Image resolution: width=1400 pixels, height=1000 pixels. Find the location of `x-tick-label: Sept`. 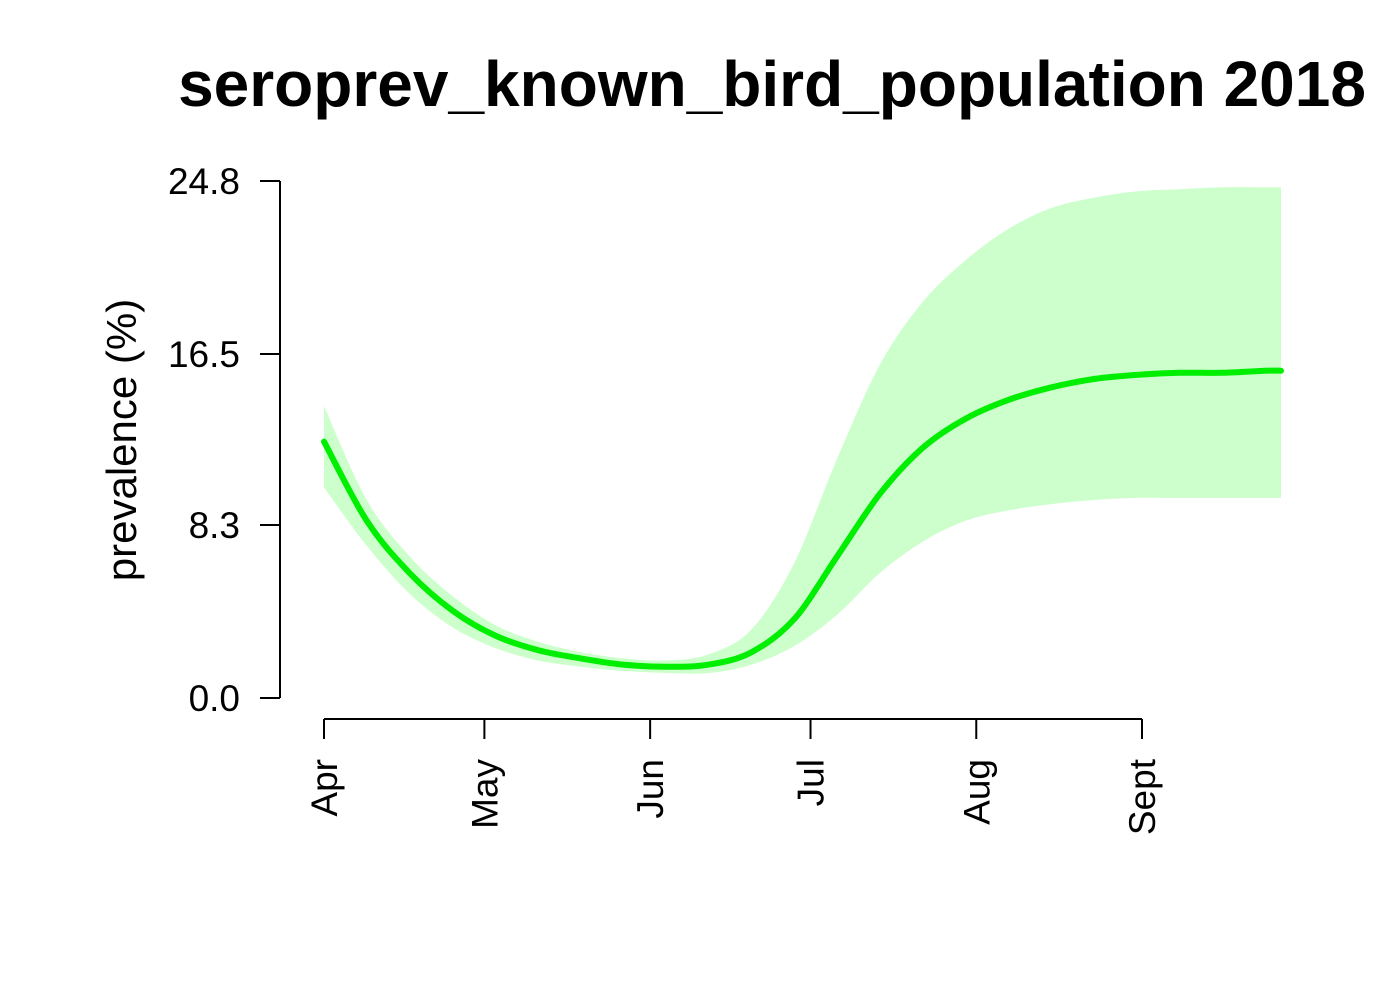

x-tick-label: Sept is located at coordinates (1142, 796).